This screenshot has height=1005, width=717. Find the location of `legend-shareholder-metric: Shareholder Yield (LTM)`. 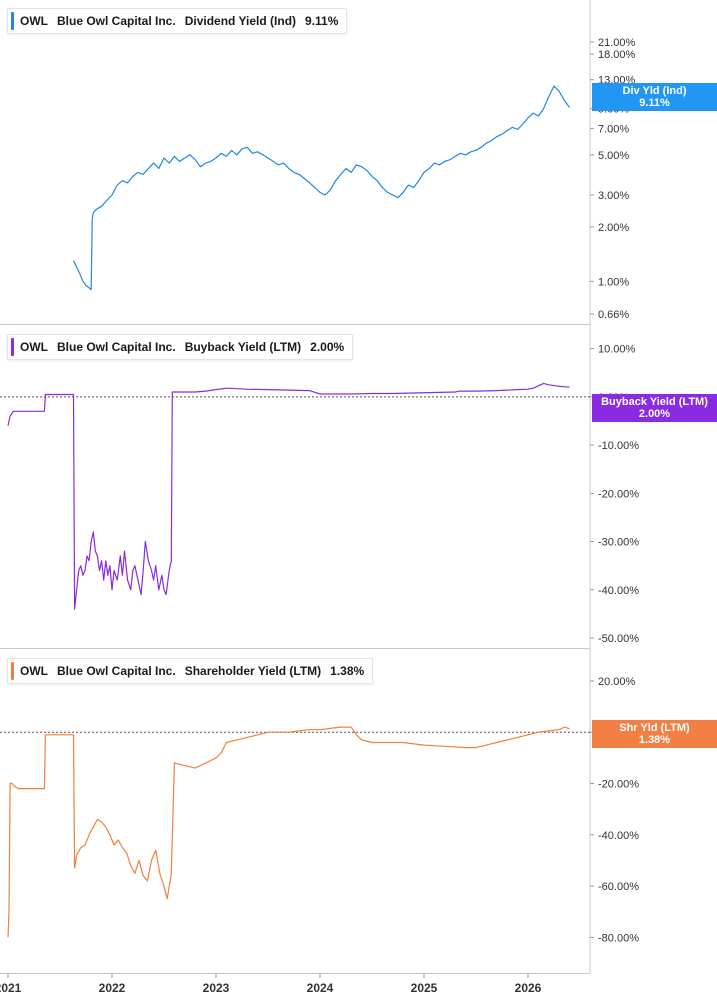

legend-shareholder-metric: Shareholder Yield (LTM) is located at coordinates (253, 671).